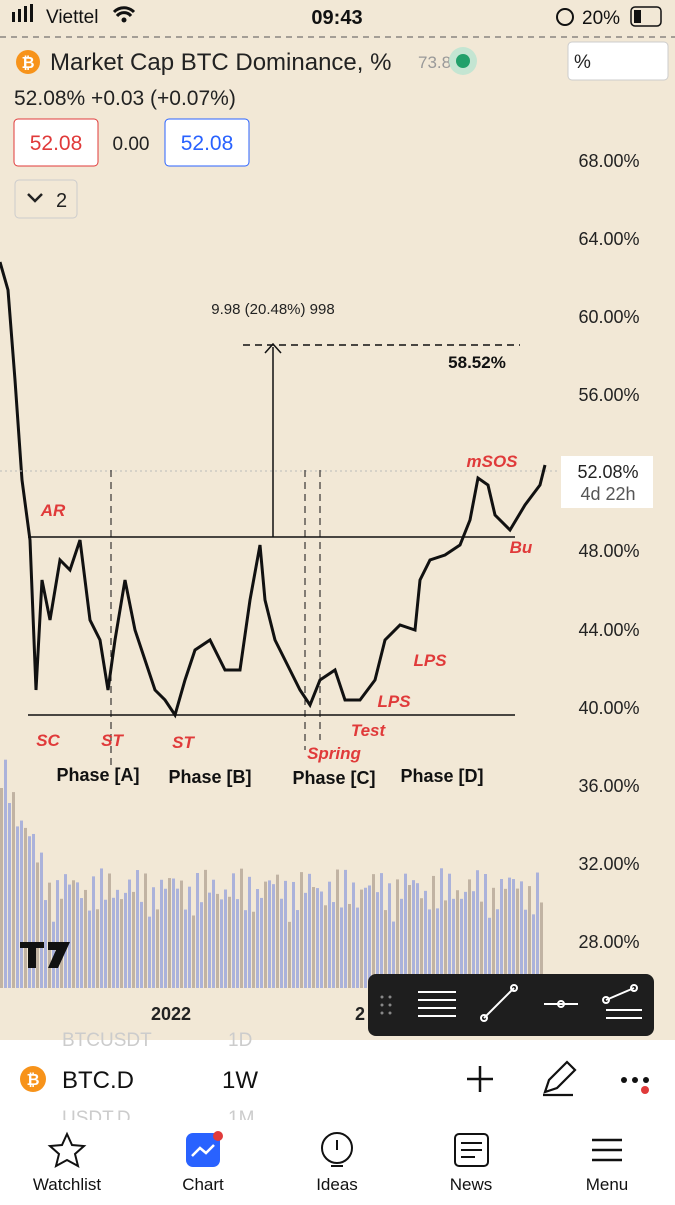 The width and height of the screenshot is (675, 1205). What do you see at coordinates (360, 1014) in the screenshot?
I see `x-label: 2` at bounding box center [360, 1014].